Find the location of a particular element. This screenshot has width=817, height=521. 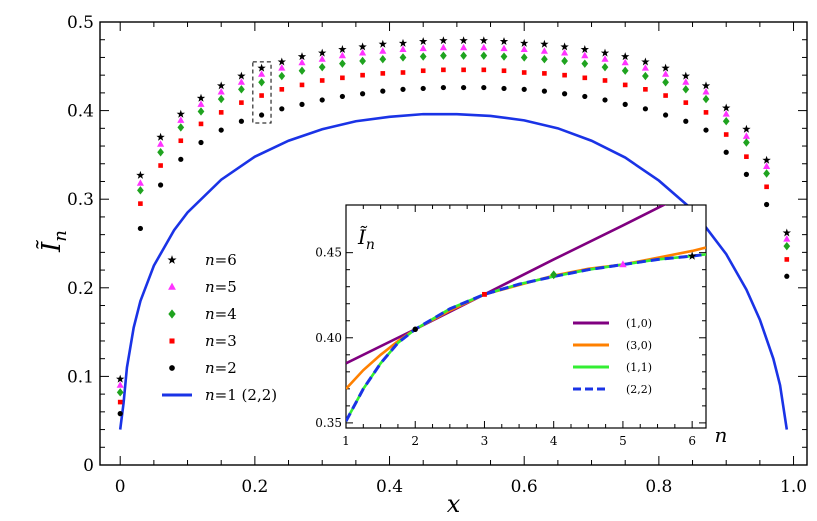

y-axis-title-subscript: n is located at coordinates (60, 236).